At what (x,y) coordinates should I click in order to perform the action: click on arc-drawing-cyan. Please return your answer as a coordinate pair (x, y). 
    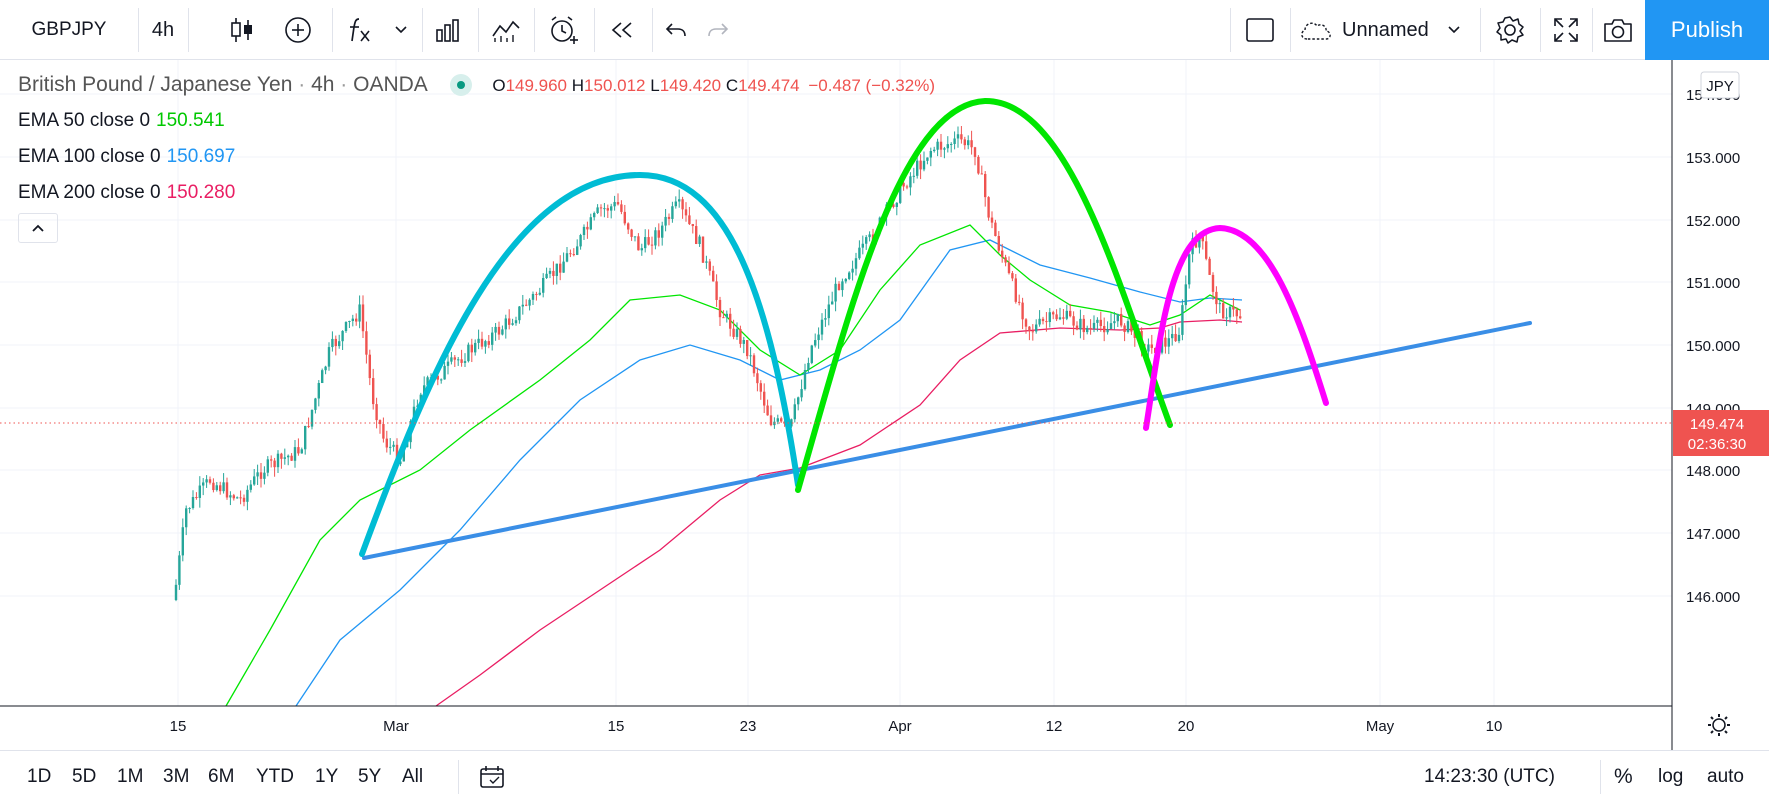
    Looking at the image, I should click on (580, 364).